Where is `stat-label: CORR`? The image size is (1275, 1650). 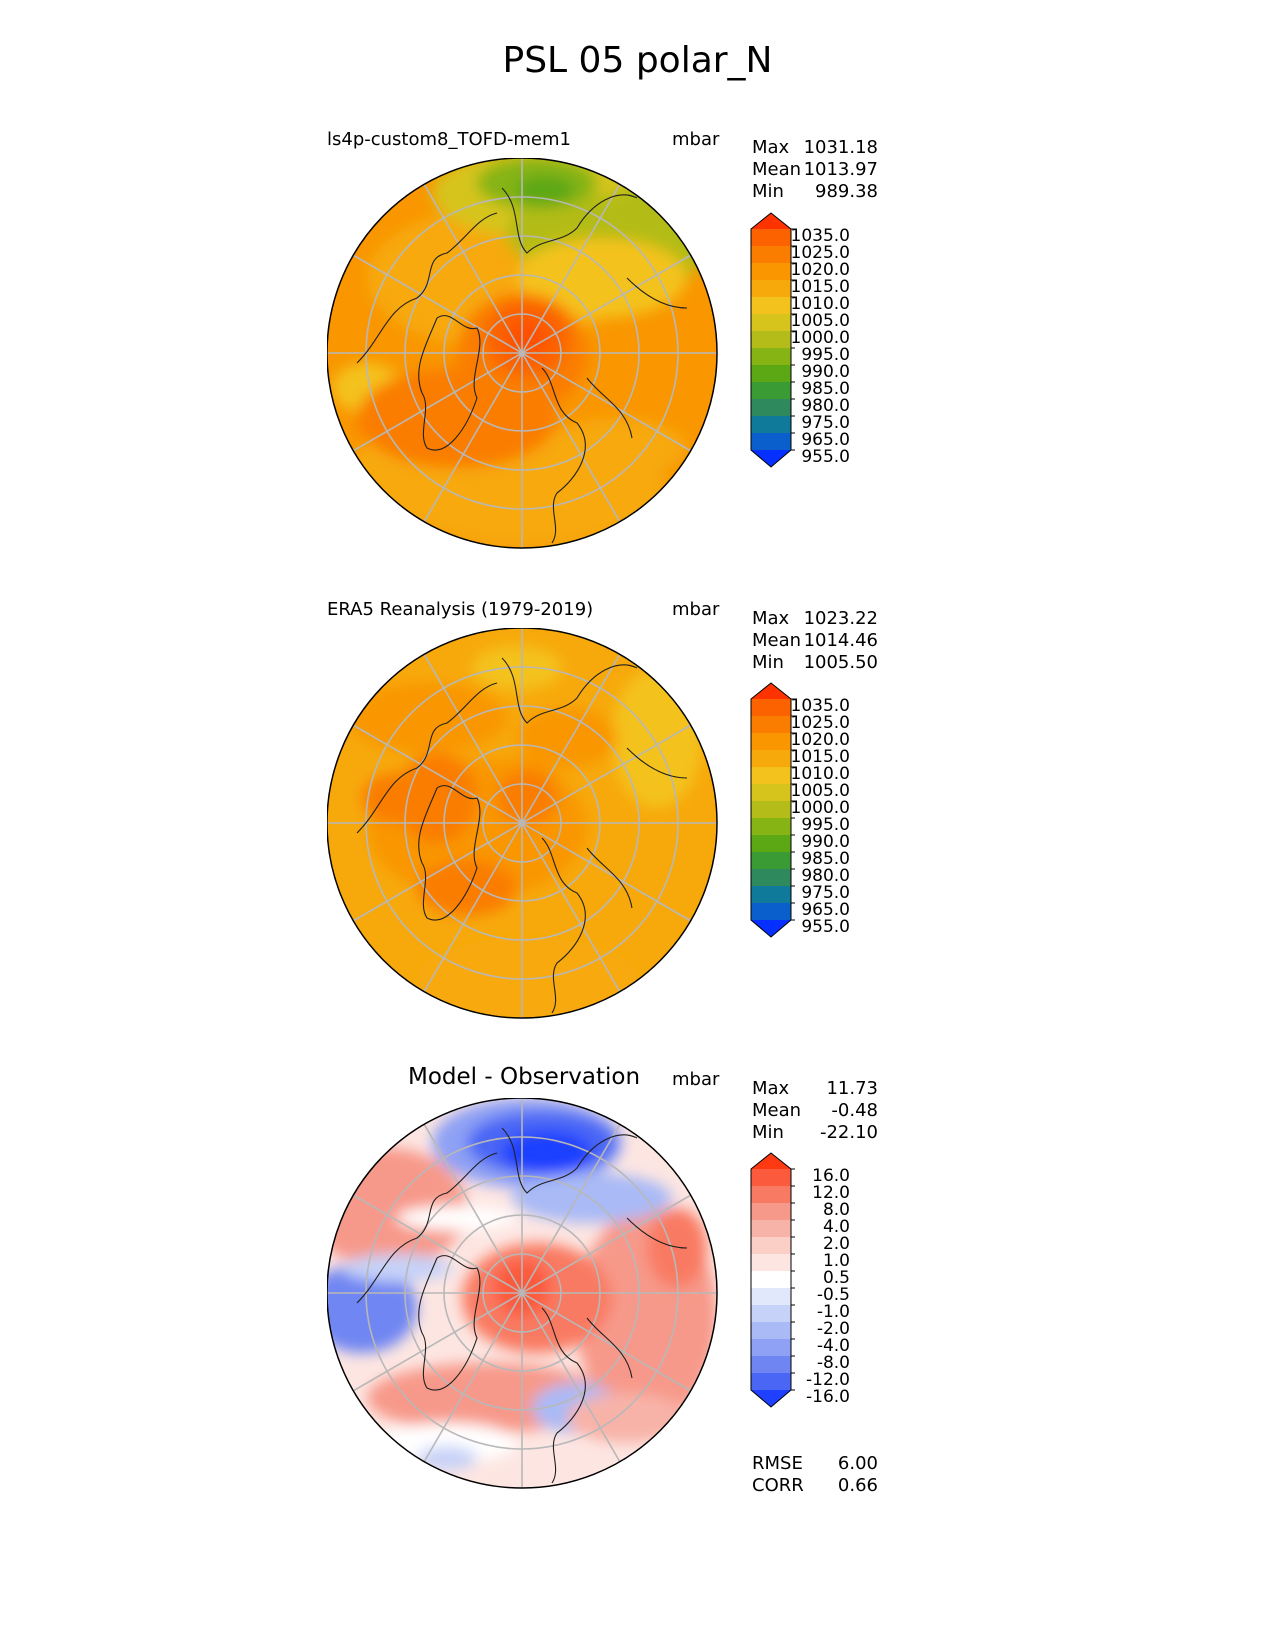
stat-label: CORR is located at coordinates (778, 1485).